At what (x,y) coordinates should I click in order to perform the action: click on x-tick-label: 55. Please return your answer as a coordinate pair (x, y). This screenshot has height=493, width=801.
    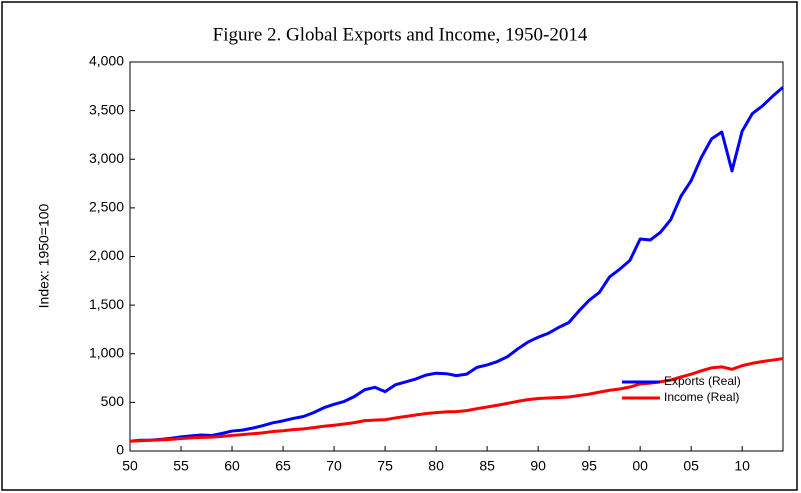
    Looking at the image, I should click on (181, 466).